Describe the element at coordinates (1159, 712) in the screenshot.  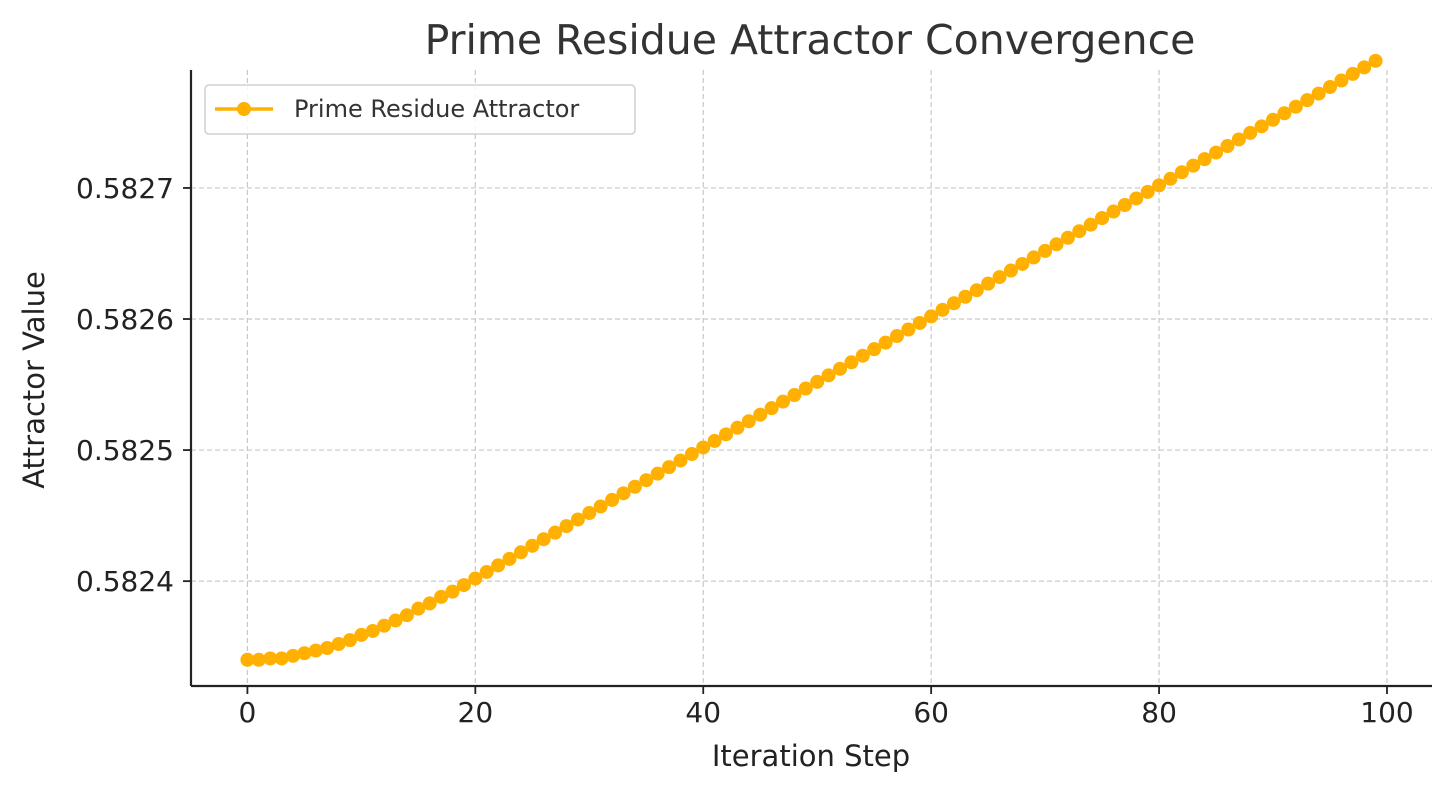
I see `x-tick-label: 80` at that location.